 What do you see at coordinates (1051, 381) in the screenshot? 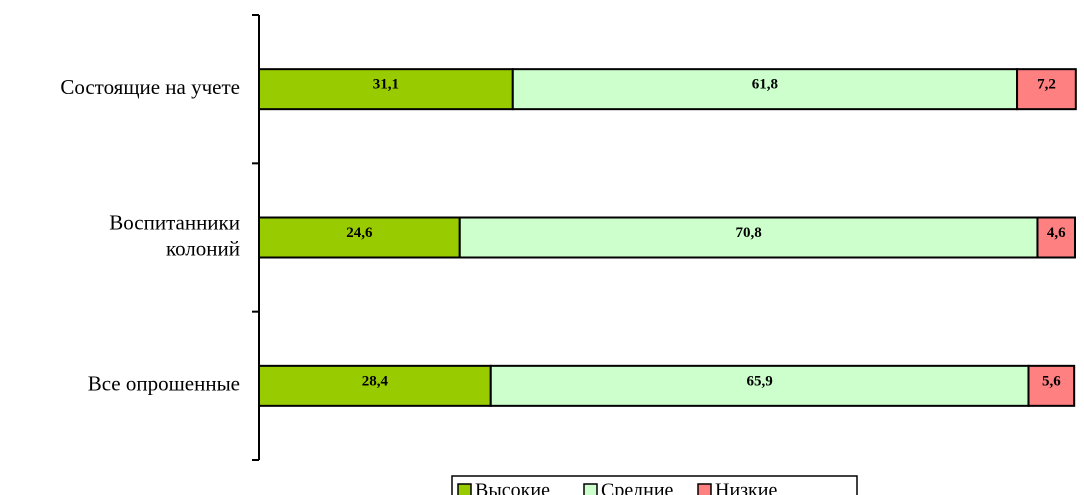
I see `data-label: 5,6` at bounding box center [1051, 381].